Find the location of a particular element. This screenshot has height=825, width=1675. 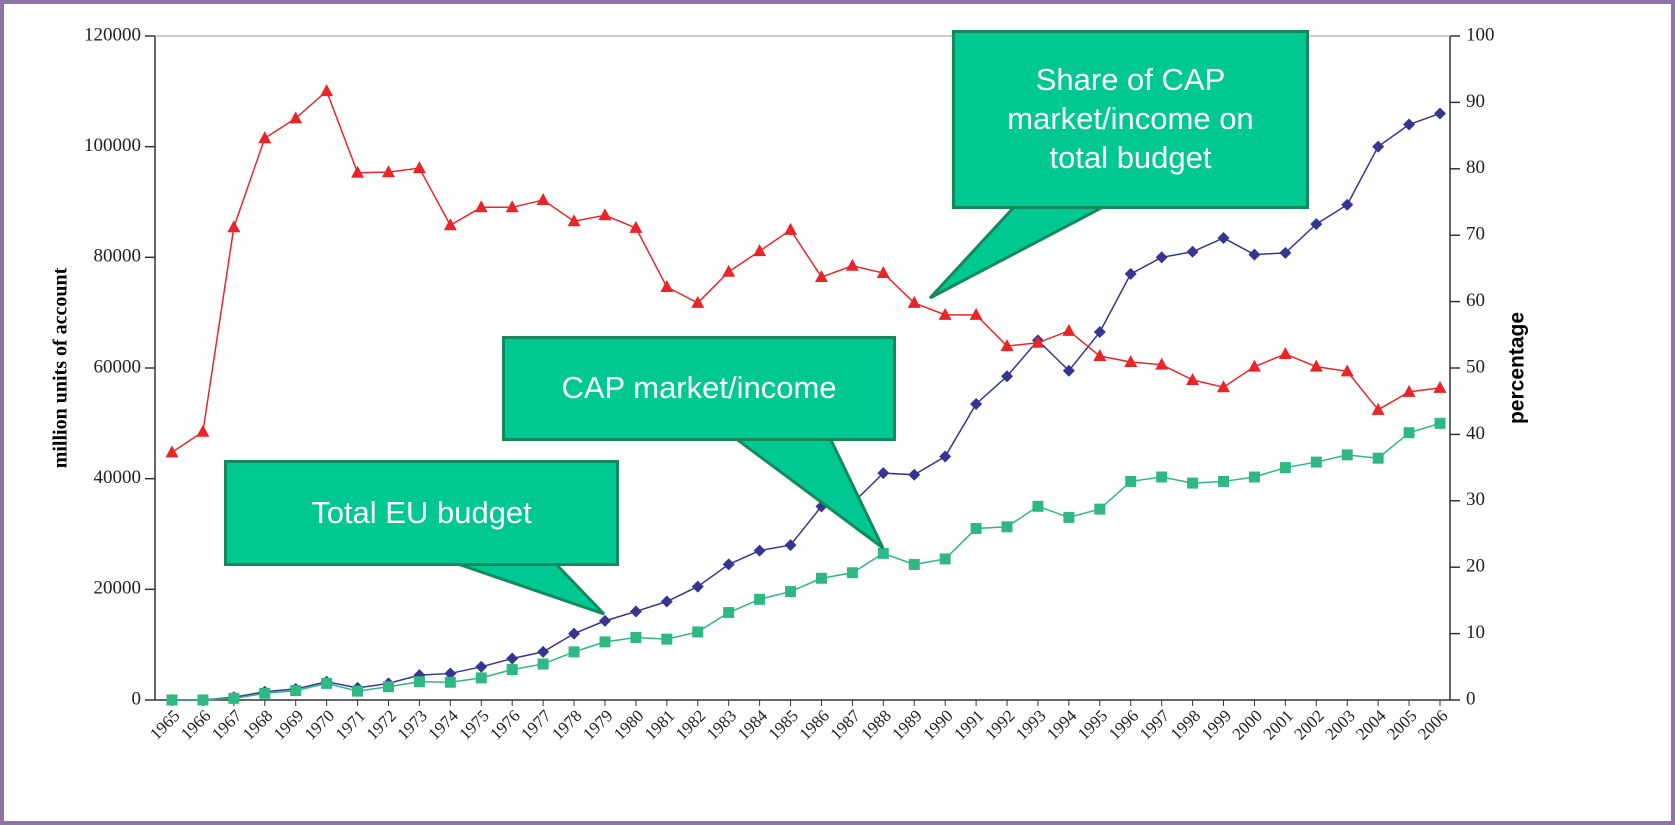

x-tick-label: 1972 is located at coordinates (381, 724).